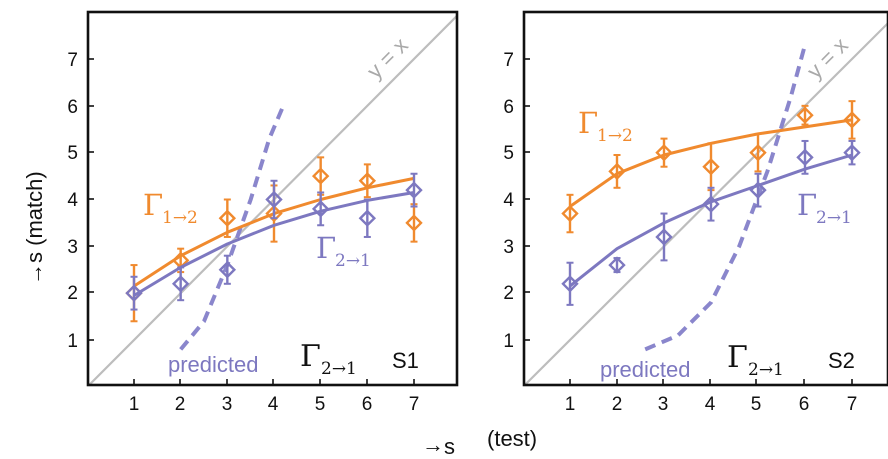 Image resolution: width=888 pixels, height=459 pixels. What do you see at coordinates (449, 446) in the screenshot?
I see `x-axis-label-s: s` at bounding box center [449, 446].